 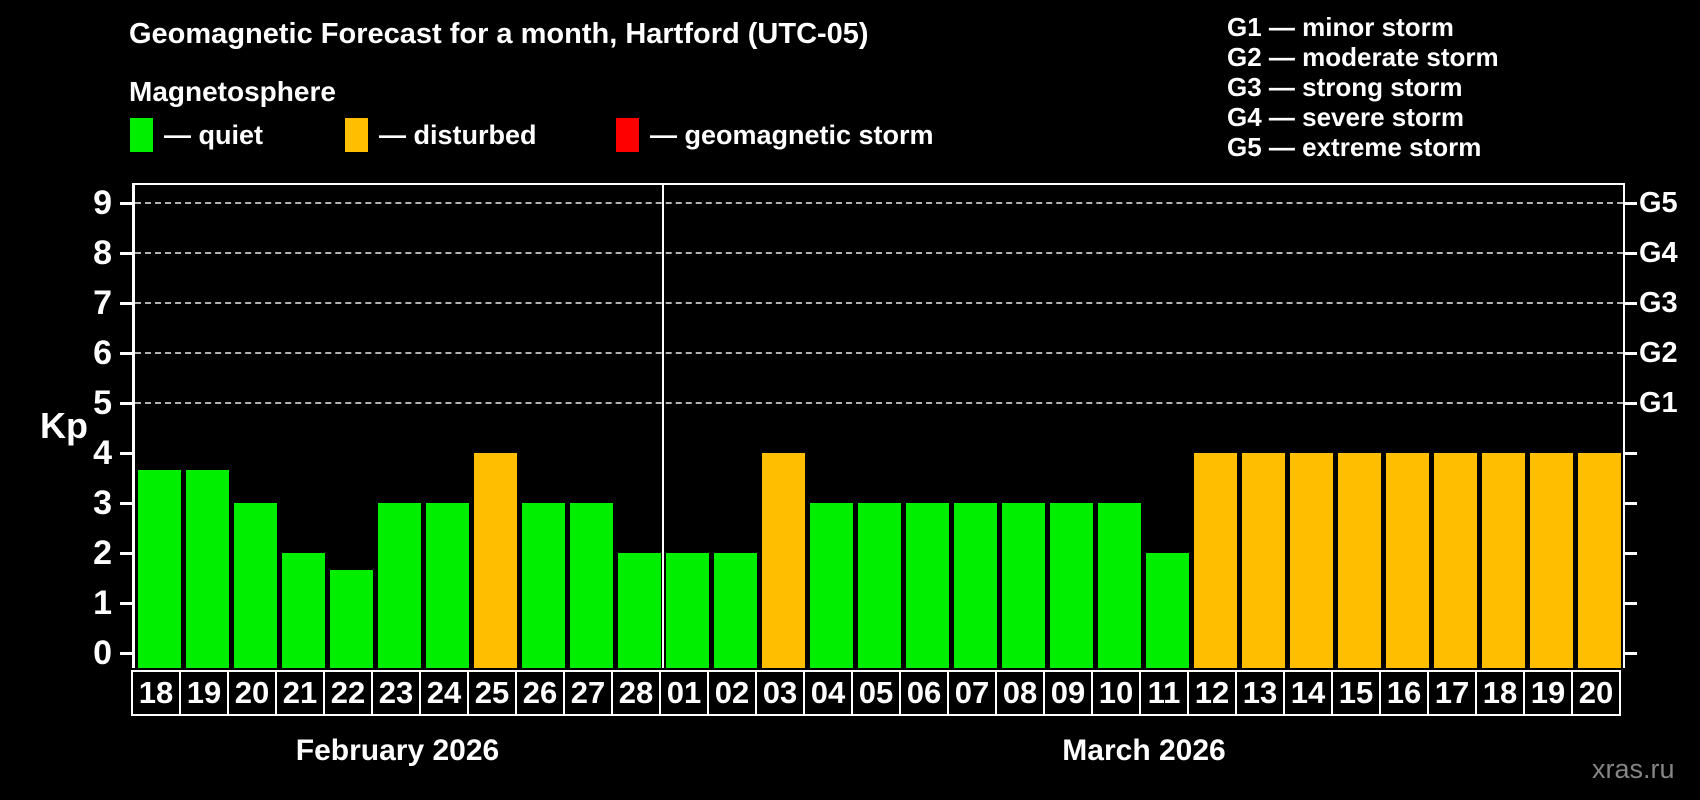 I want to click on day-label: 02, so click(x=732, y=693).